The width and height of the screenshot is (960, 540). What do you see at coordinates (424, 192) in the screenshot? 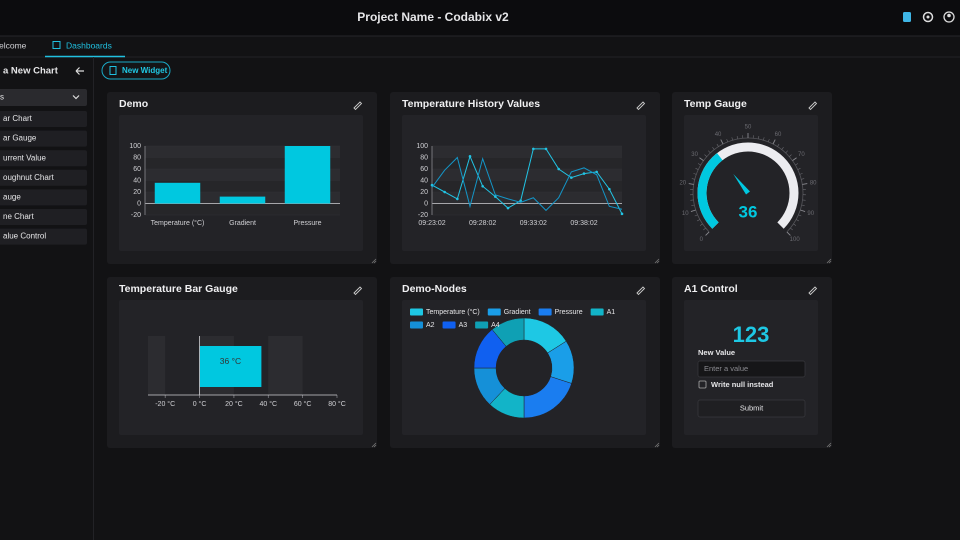
I see `y-tick-label: 20` at bounding box center [424, 192].